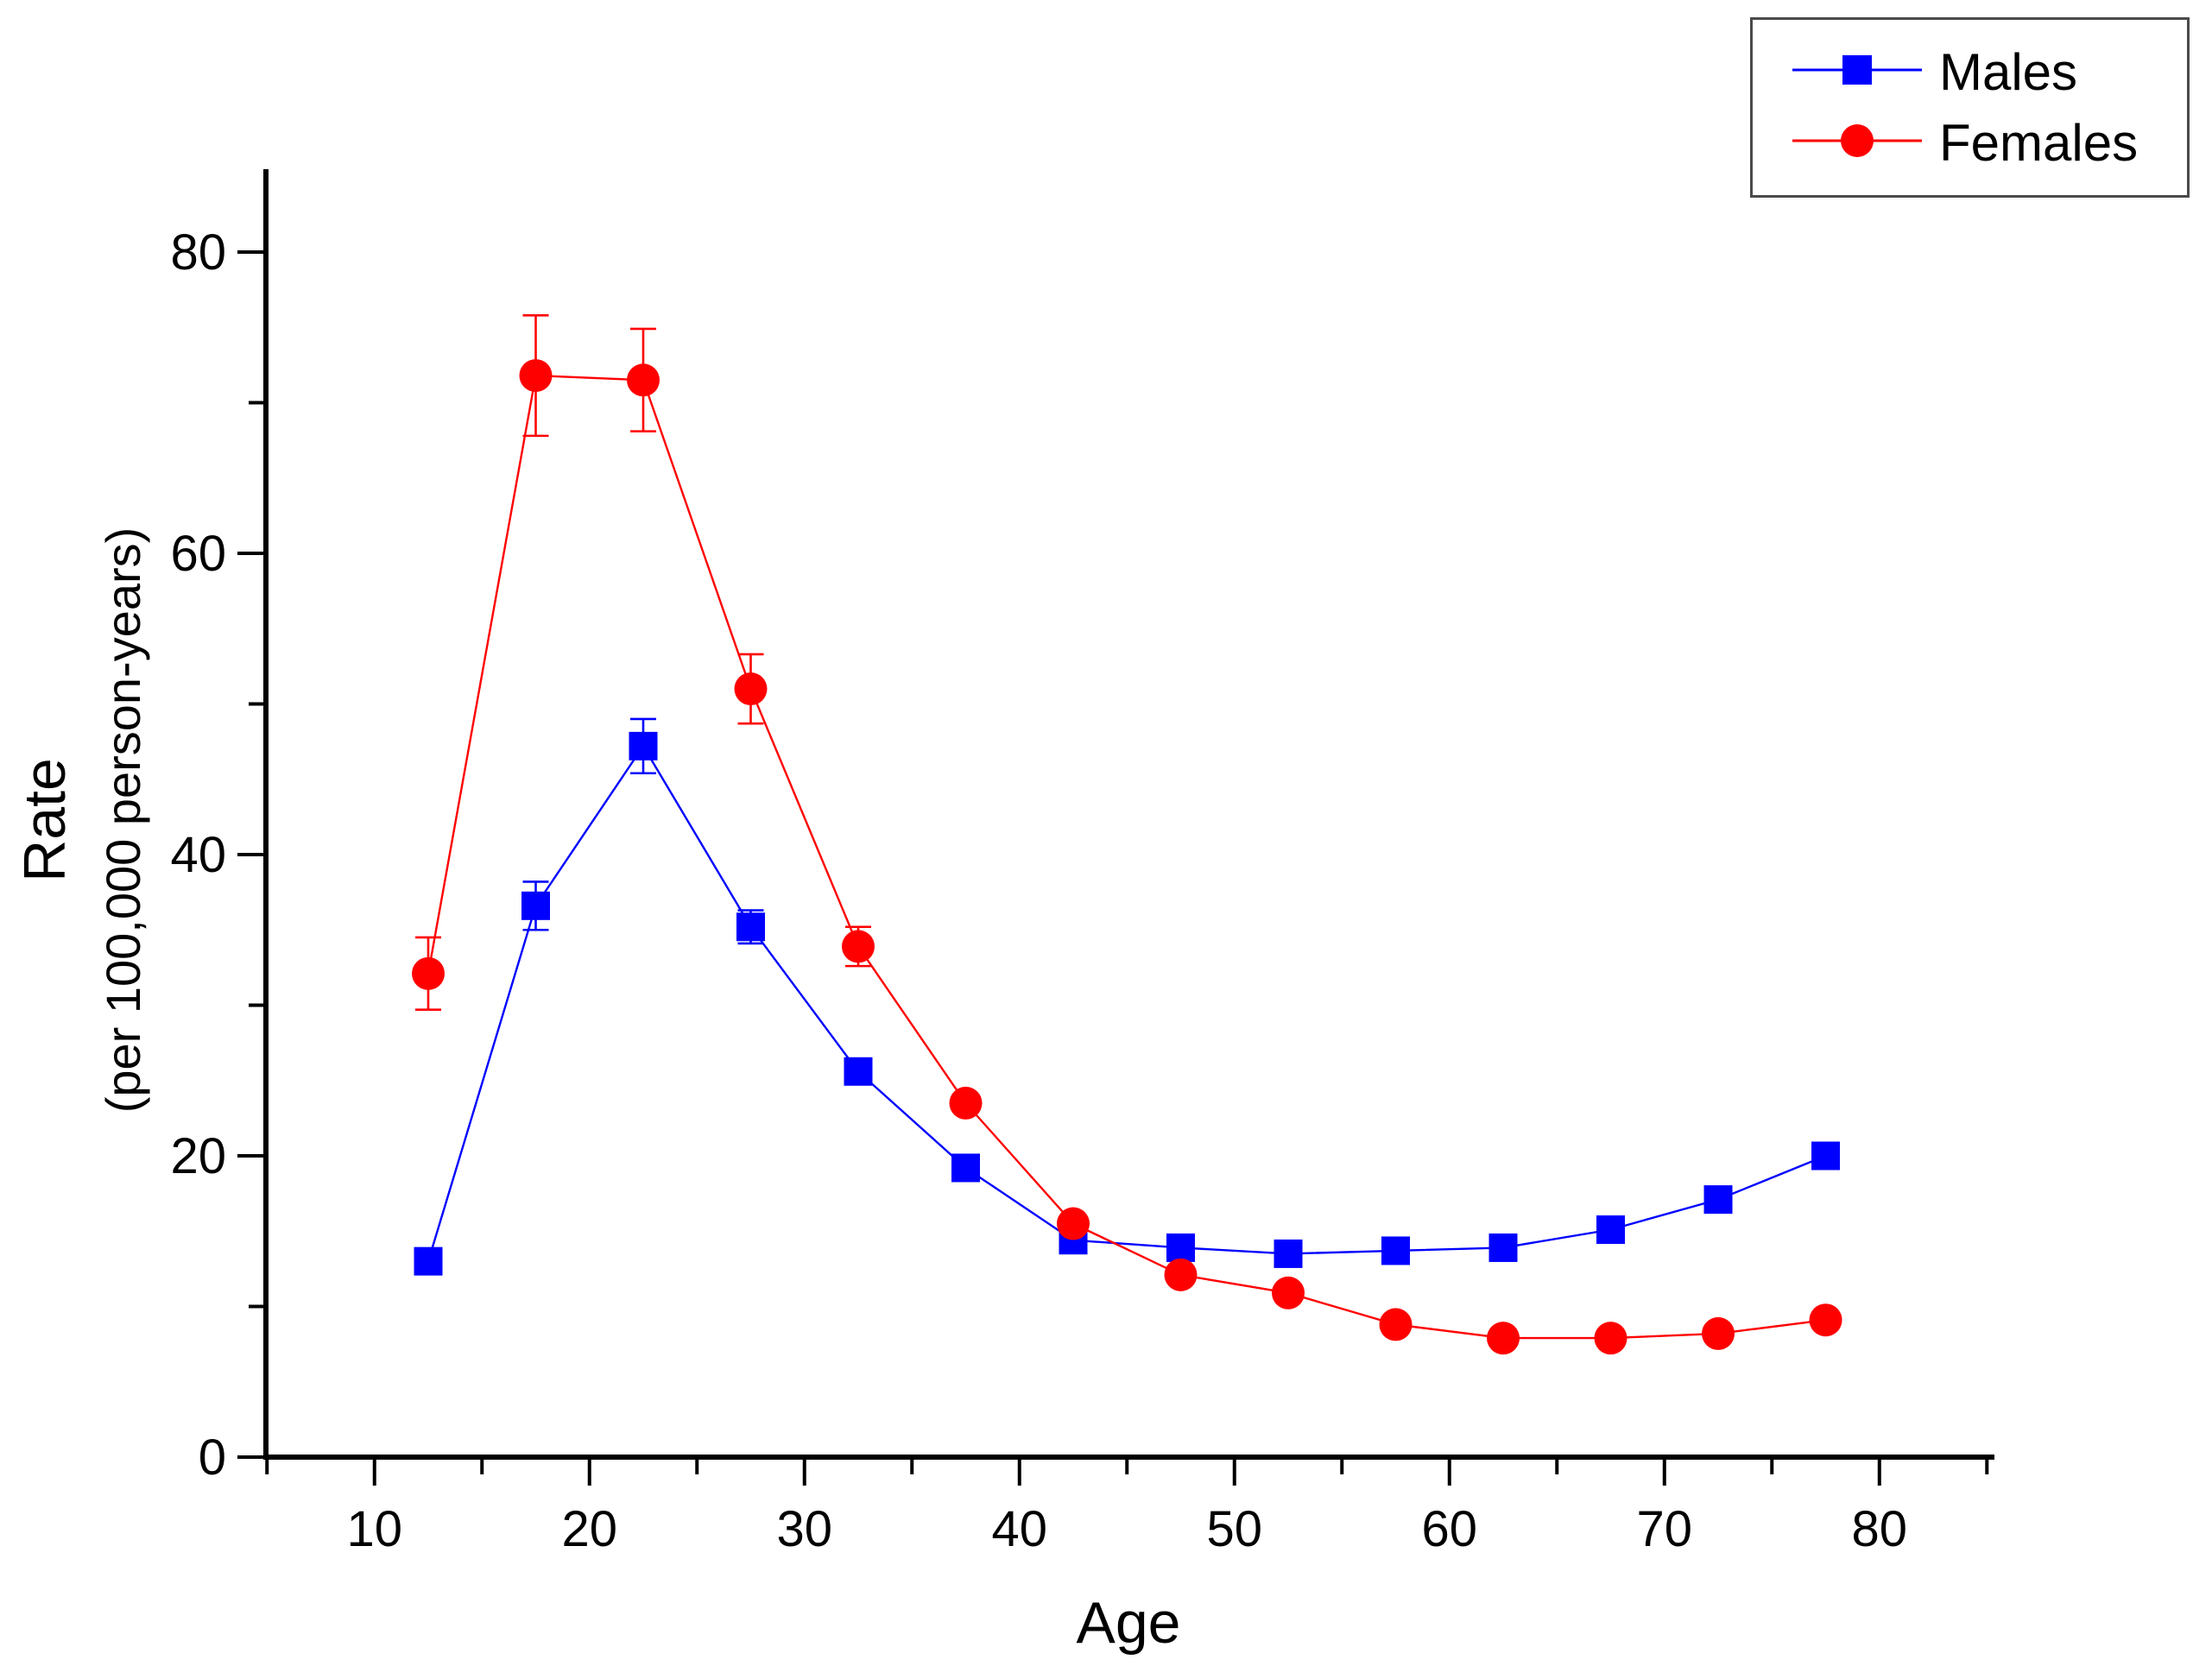 This screenshot has height=1666, width=2212. I want to click on legend-label-males: Males, so click(2008, 71).